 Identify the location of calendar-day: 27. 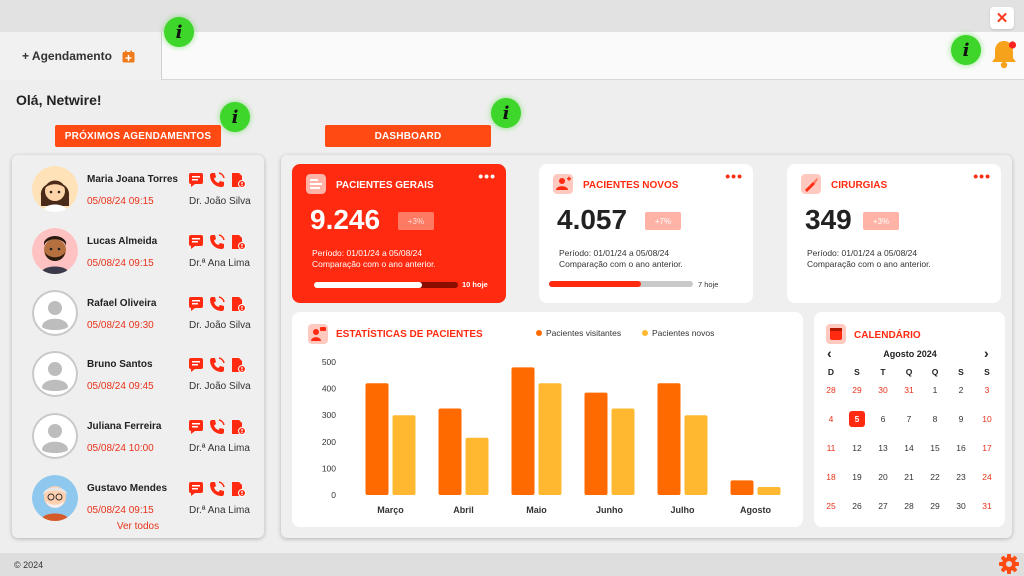
(883, 506).